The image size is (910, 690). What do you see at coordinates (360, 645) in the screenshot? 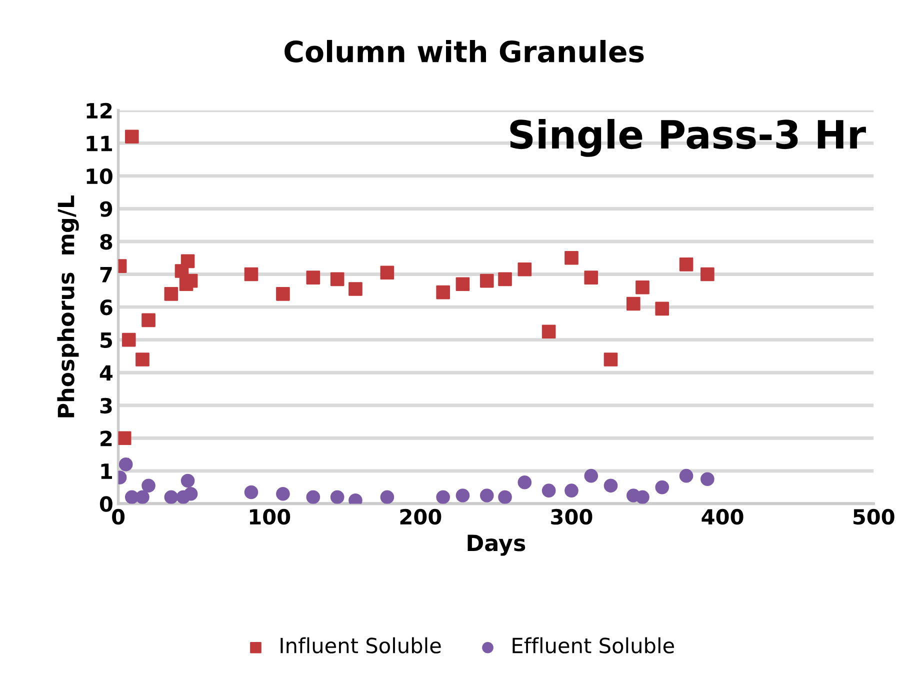
I see `legend-label: Influent Soluble` at bounding box center [360, 645].